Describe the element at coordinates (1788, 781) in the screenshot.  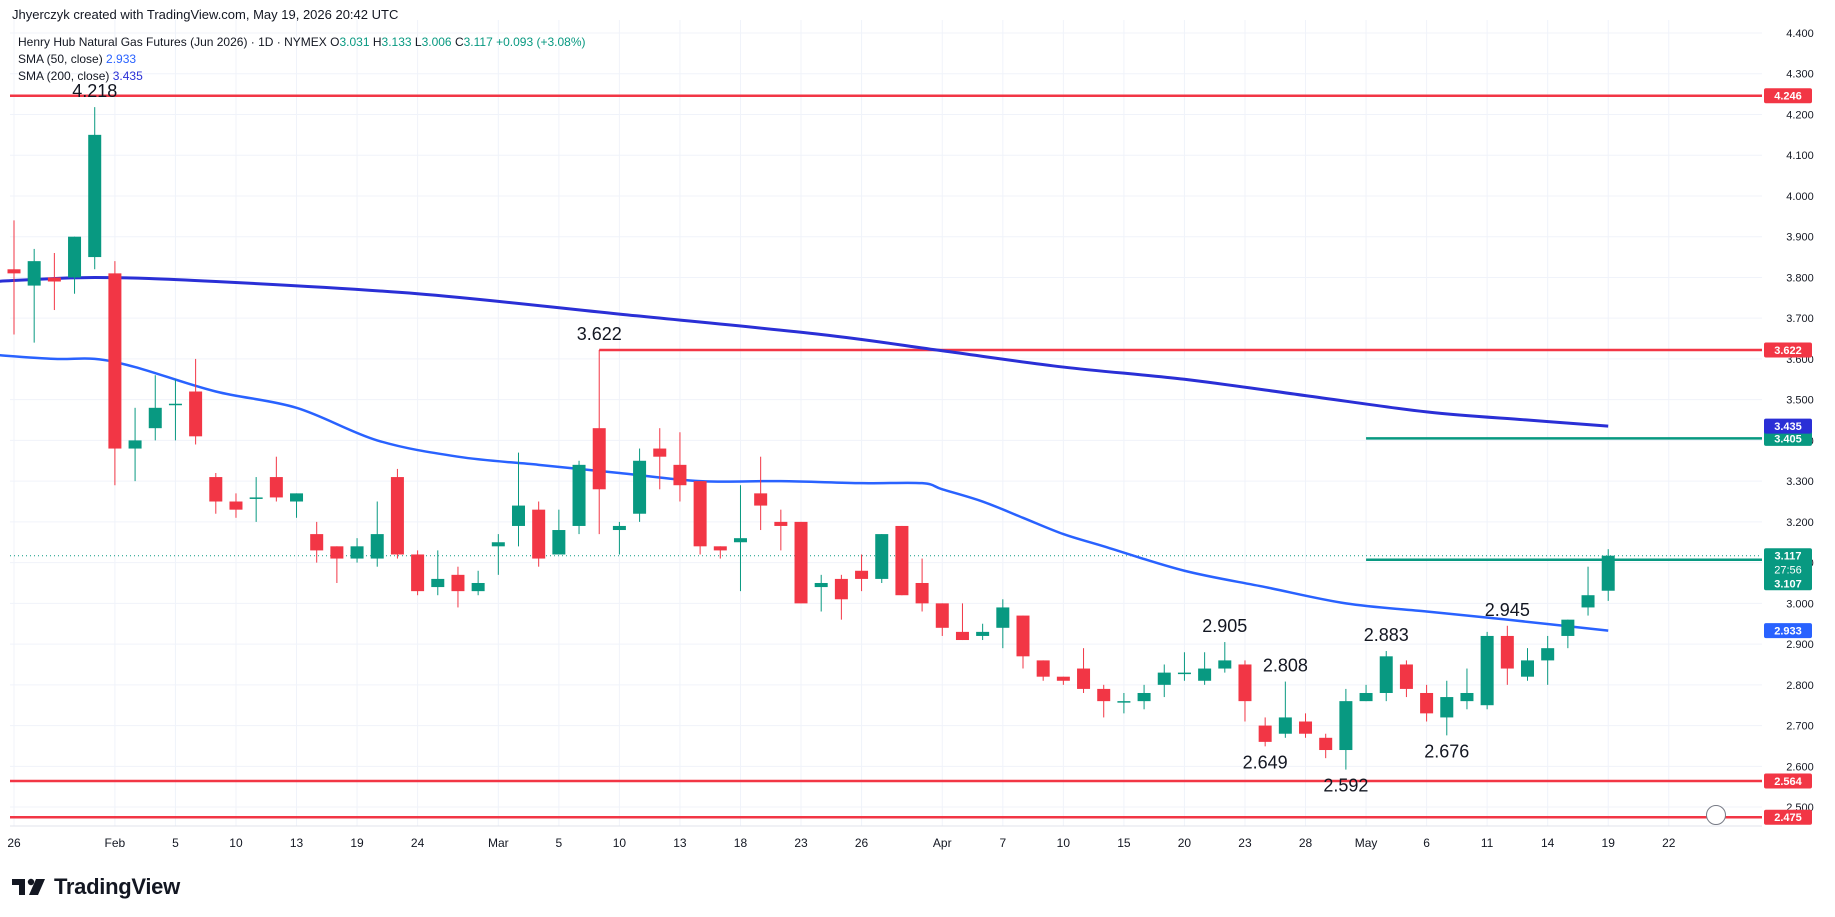
I see `price-badge-2.564: 2.564` at that location.